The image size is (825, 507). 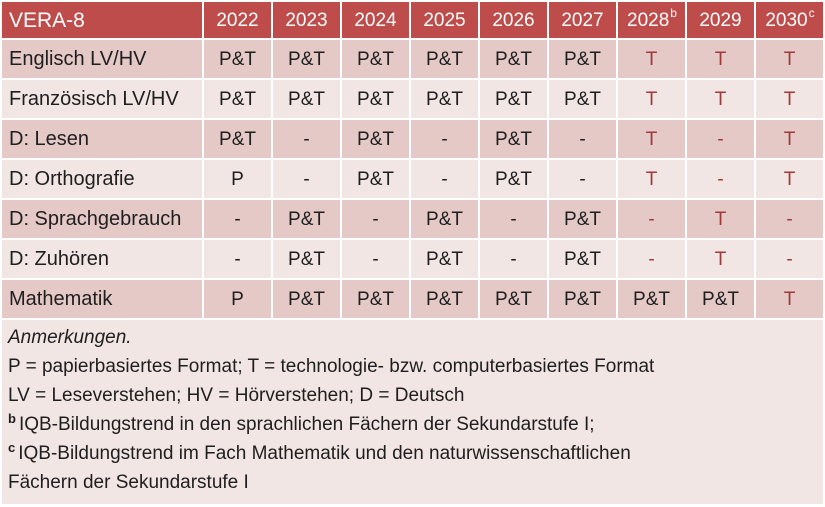 What do you see at coordinates (582, 20) in the screenshot?
I see `column-header-2027: 2027` at bounding box center [582, 20].